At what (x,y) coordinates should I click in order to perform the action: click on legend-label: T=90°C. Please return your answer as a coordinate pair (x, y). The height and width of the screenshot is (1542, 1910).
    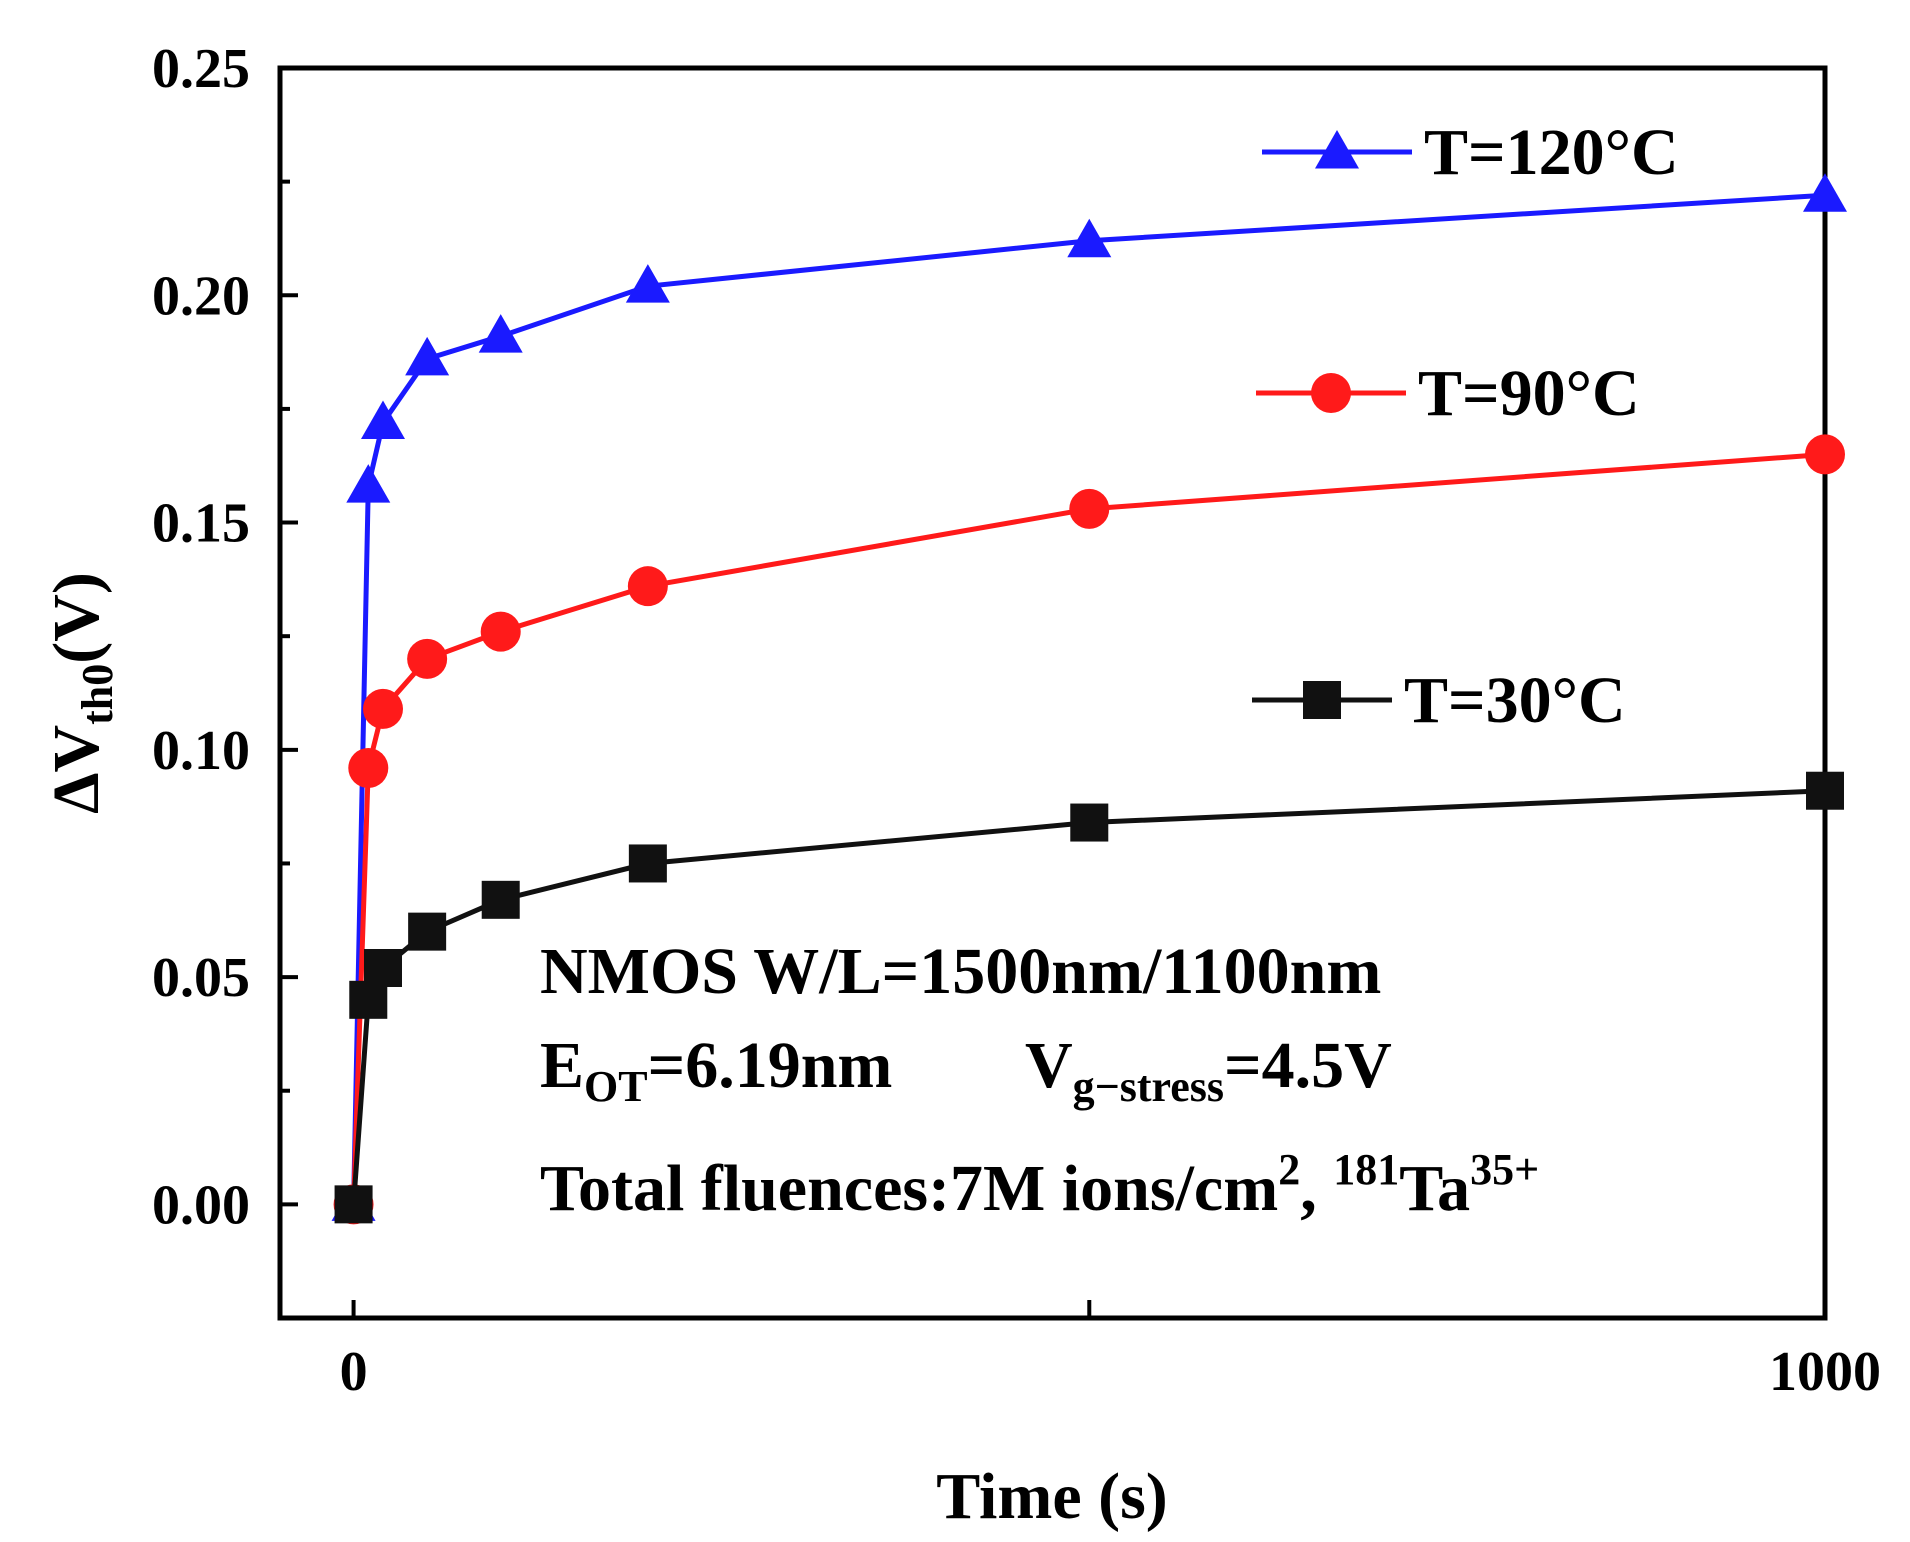
    Looking at the image, I should click on (1529, 393).